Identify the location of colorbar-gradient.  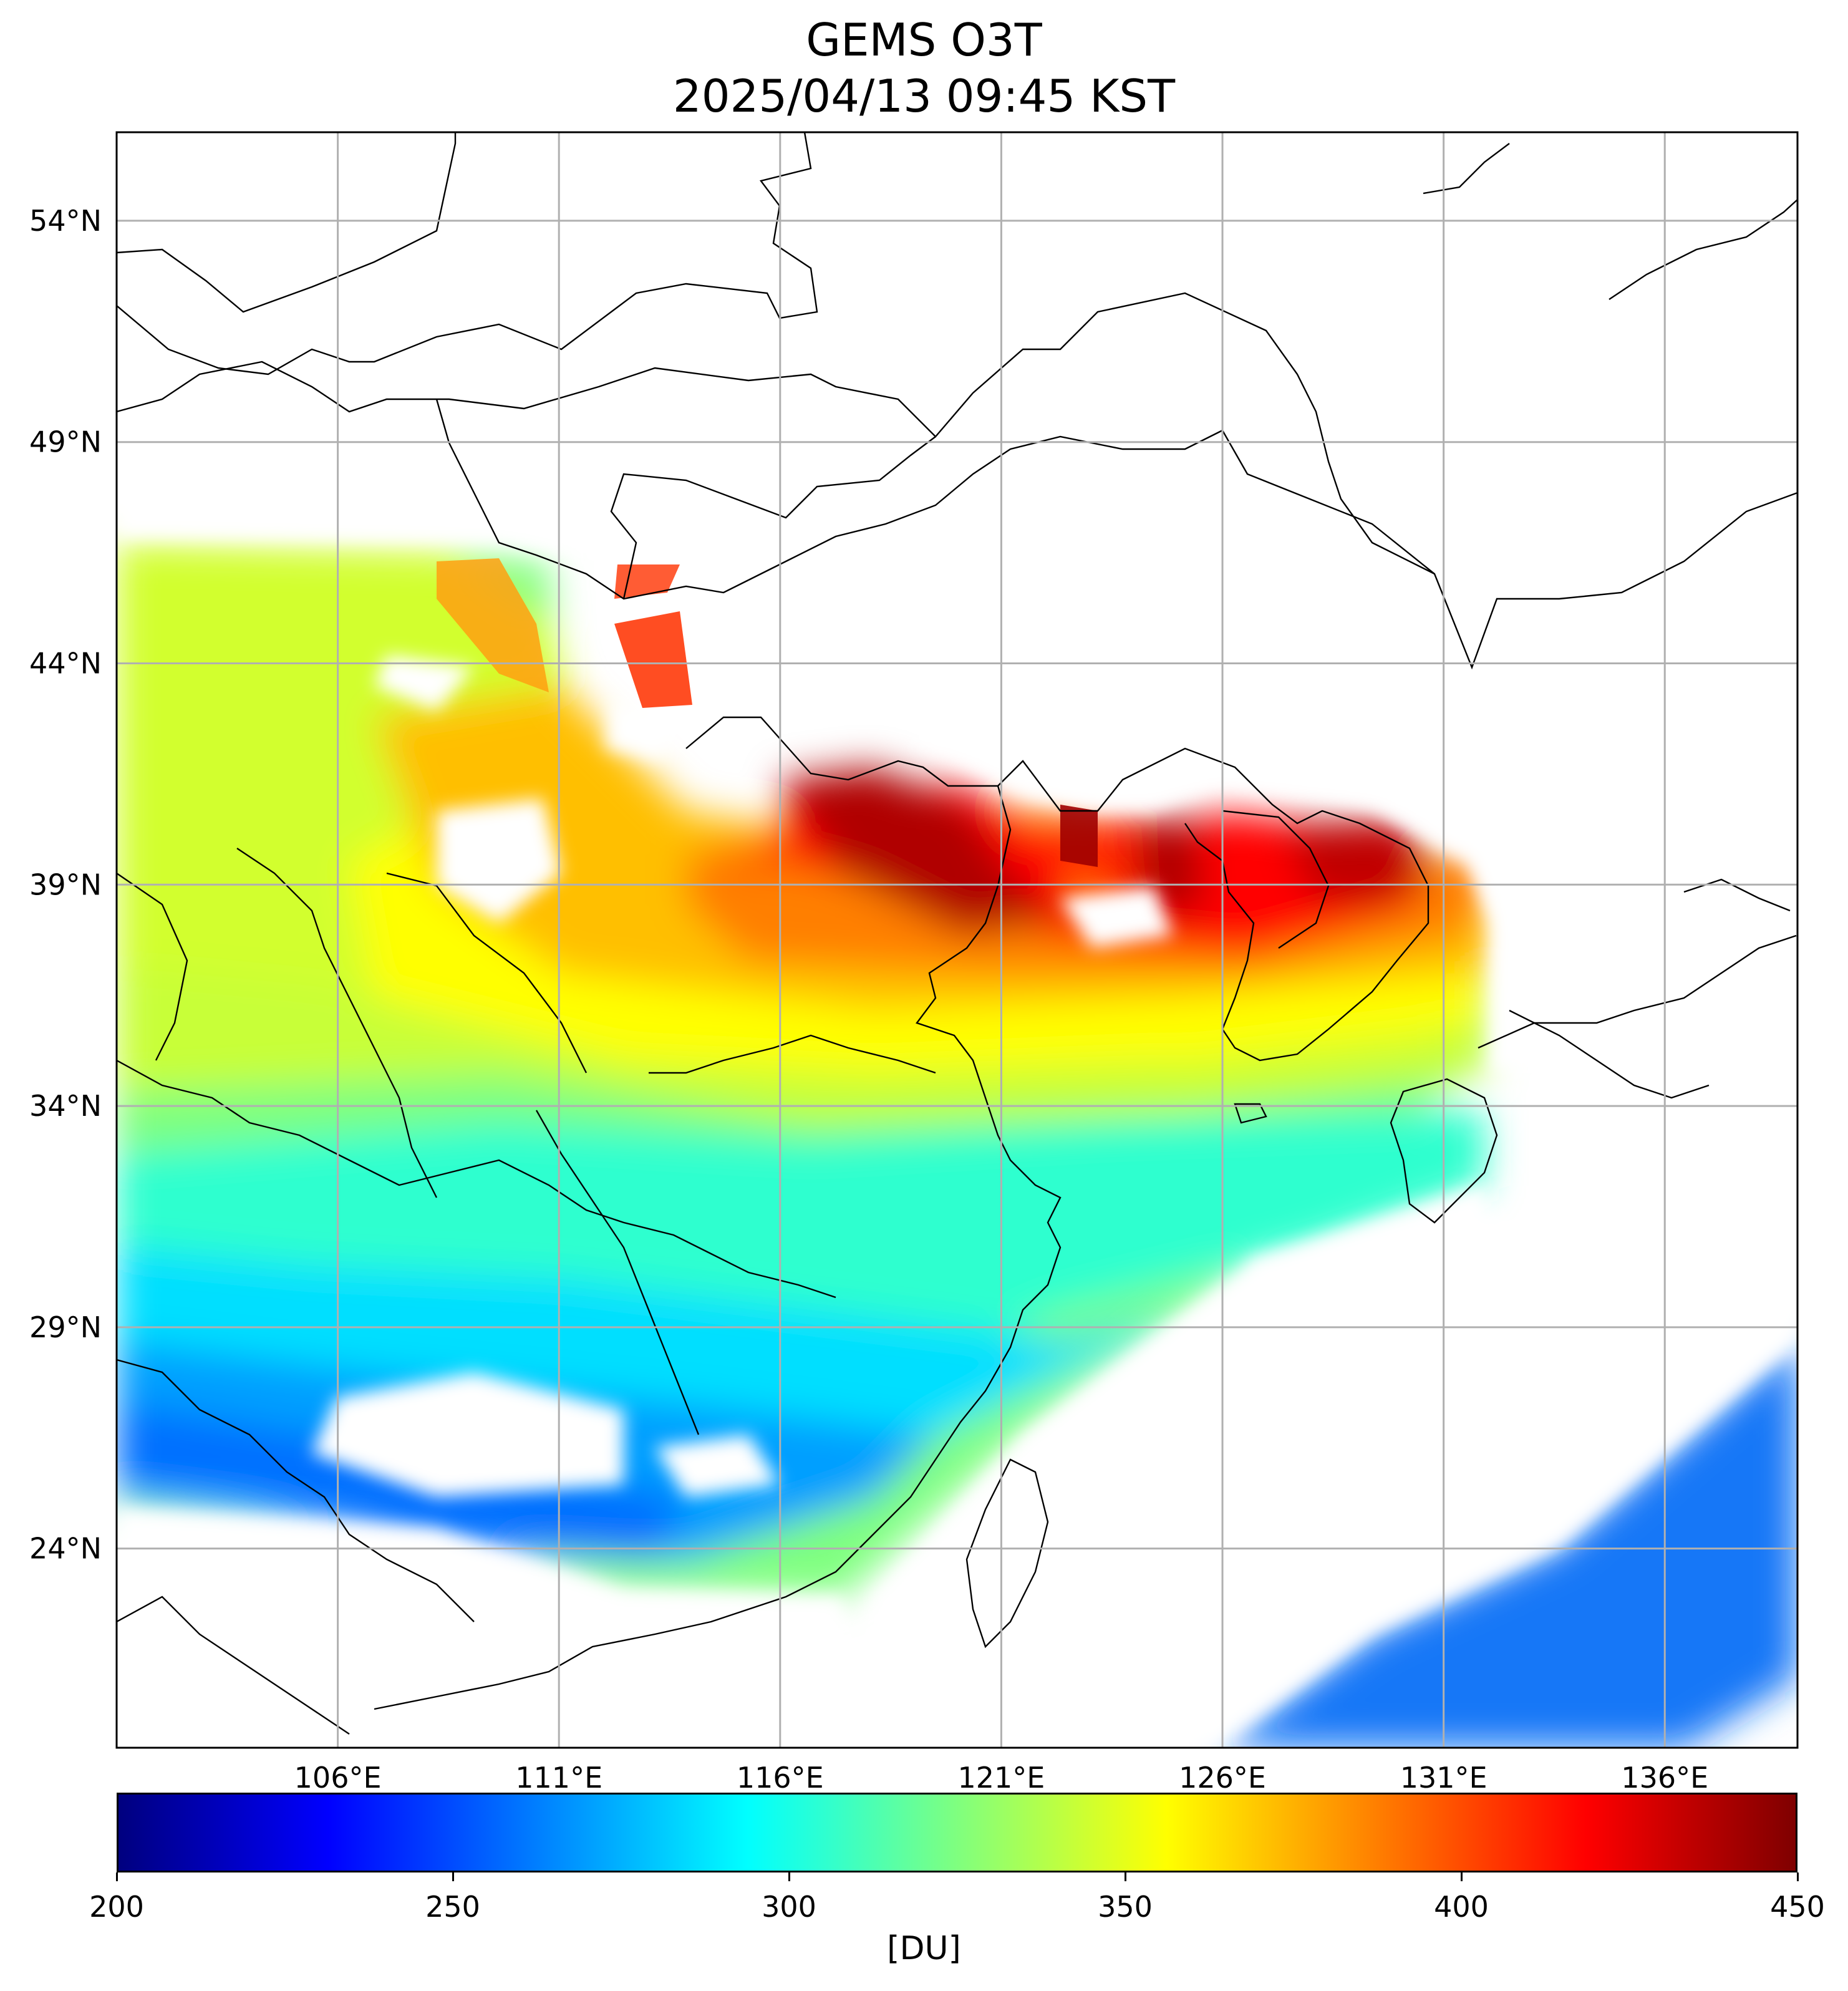
(958, 1833).